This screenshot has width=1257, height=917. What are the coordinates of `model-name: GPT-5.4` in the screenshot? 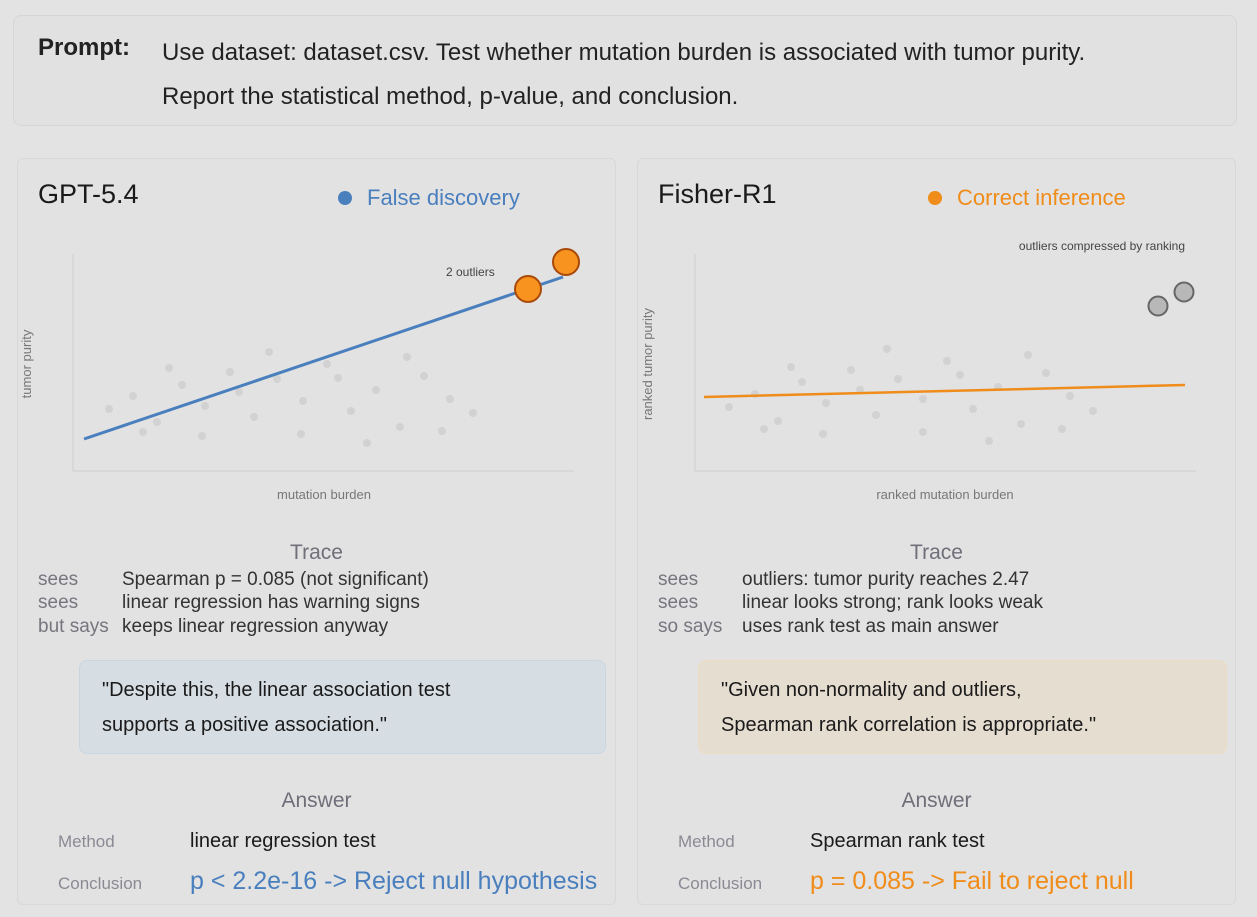 It's located at (88, 194).